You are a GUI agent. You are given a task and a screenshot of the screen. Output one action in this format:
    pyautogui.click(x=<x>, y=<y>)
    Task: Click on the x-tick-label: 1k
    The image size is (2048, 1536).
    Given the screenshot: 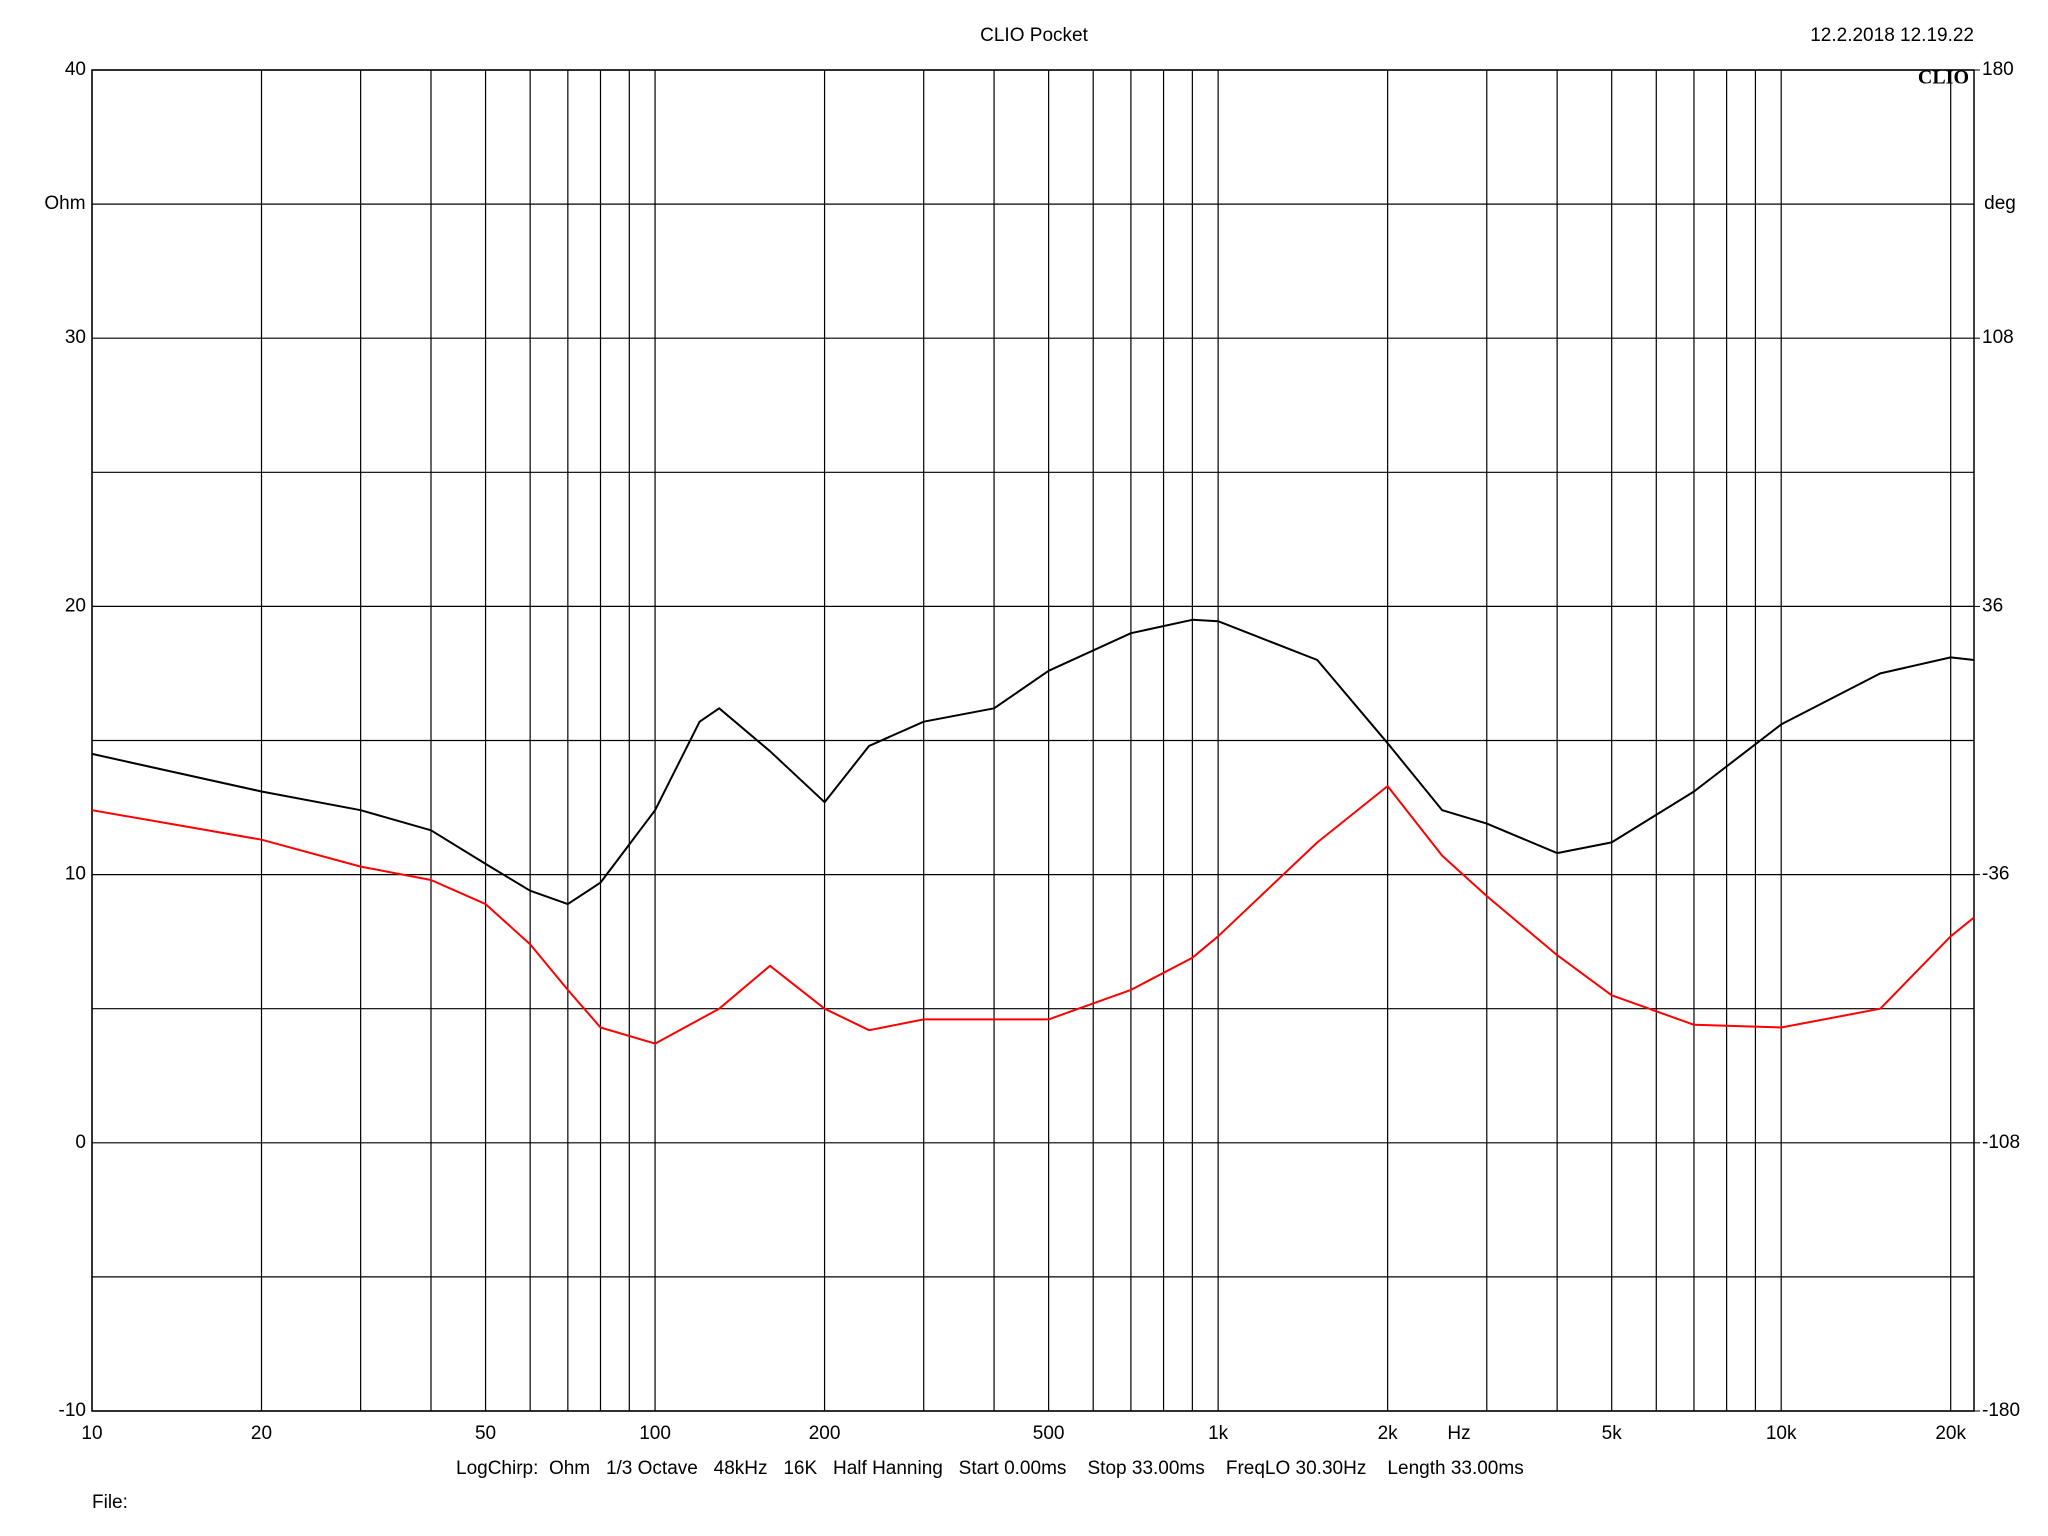 What is the action you would take?
    pyautogui.click(x=1218, y=1433)
    